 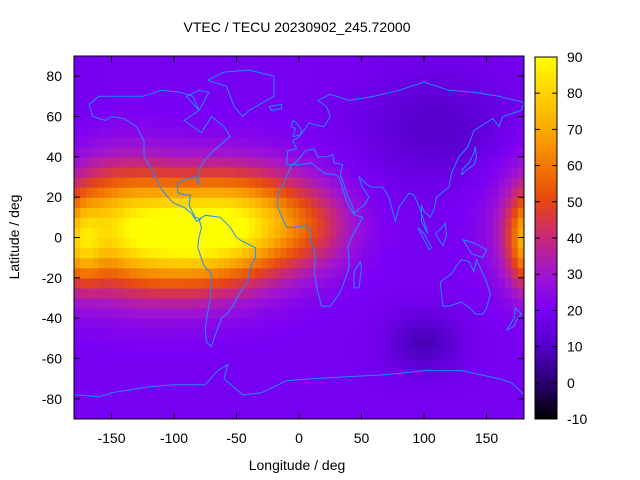 What do you see at coordinates (575, 93) in the screenshot?
I see `colorbar-tick-label: 80` at bounding box center [575, 93].